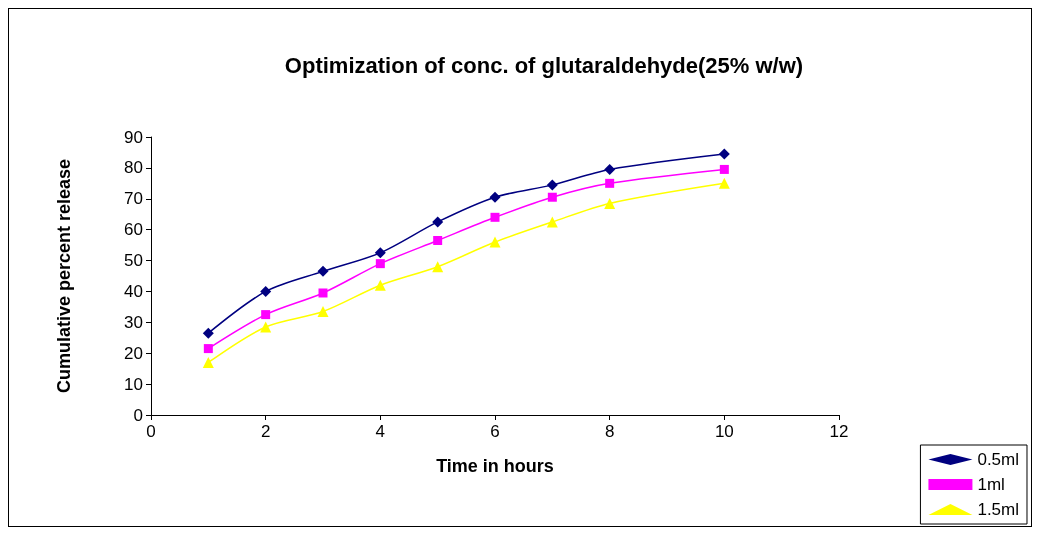 Image resolution: width=1040 pixels, height=535 pixels. I want to click on y-tick-label: 10, so click(133, 384).